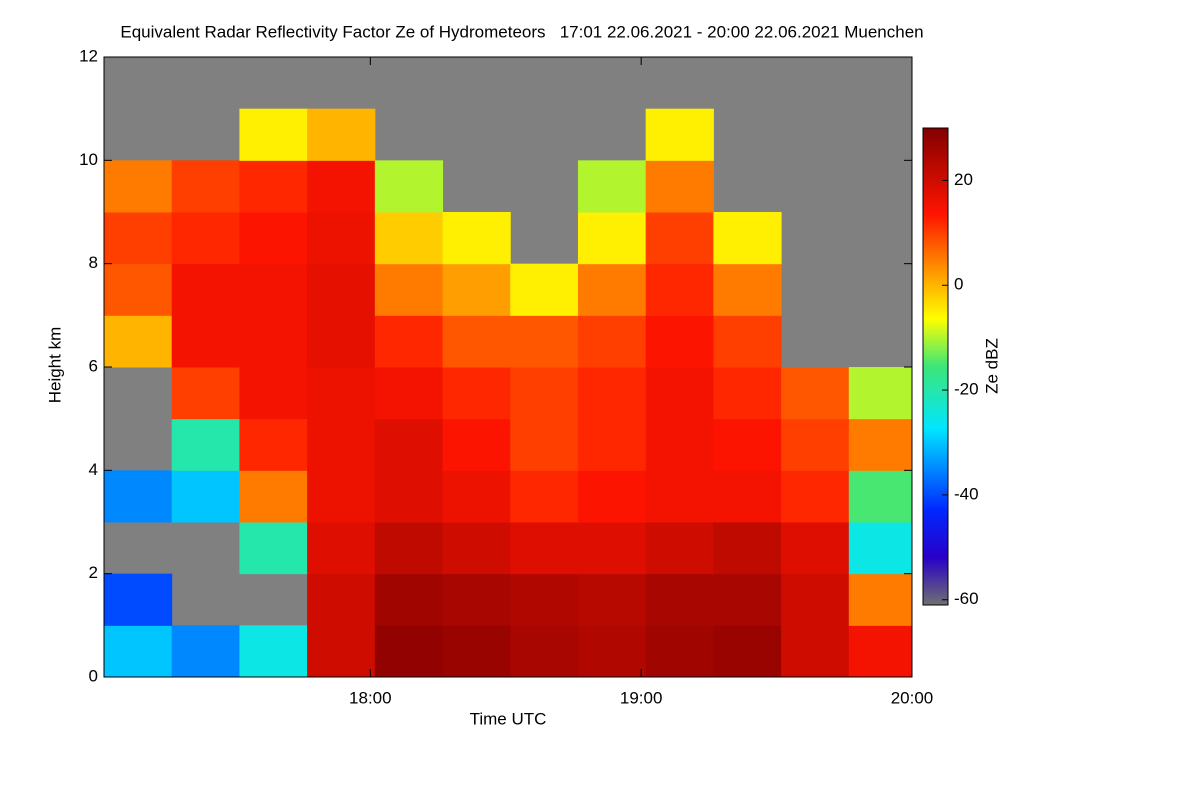 Image resolution: width=1200 pixels, height=800 pixels. What do you see at coordinates (93, 365) in the screenshot?
I see `y-tick-label: 6` at bounding box center [93, 365].